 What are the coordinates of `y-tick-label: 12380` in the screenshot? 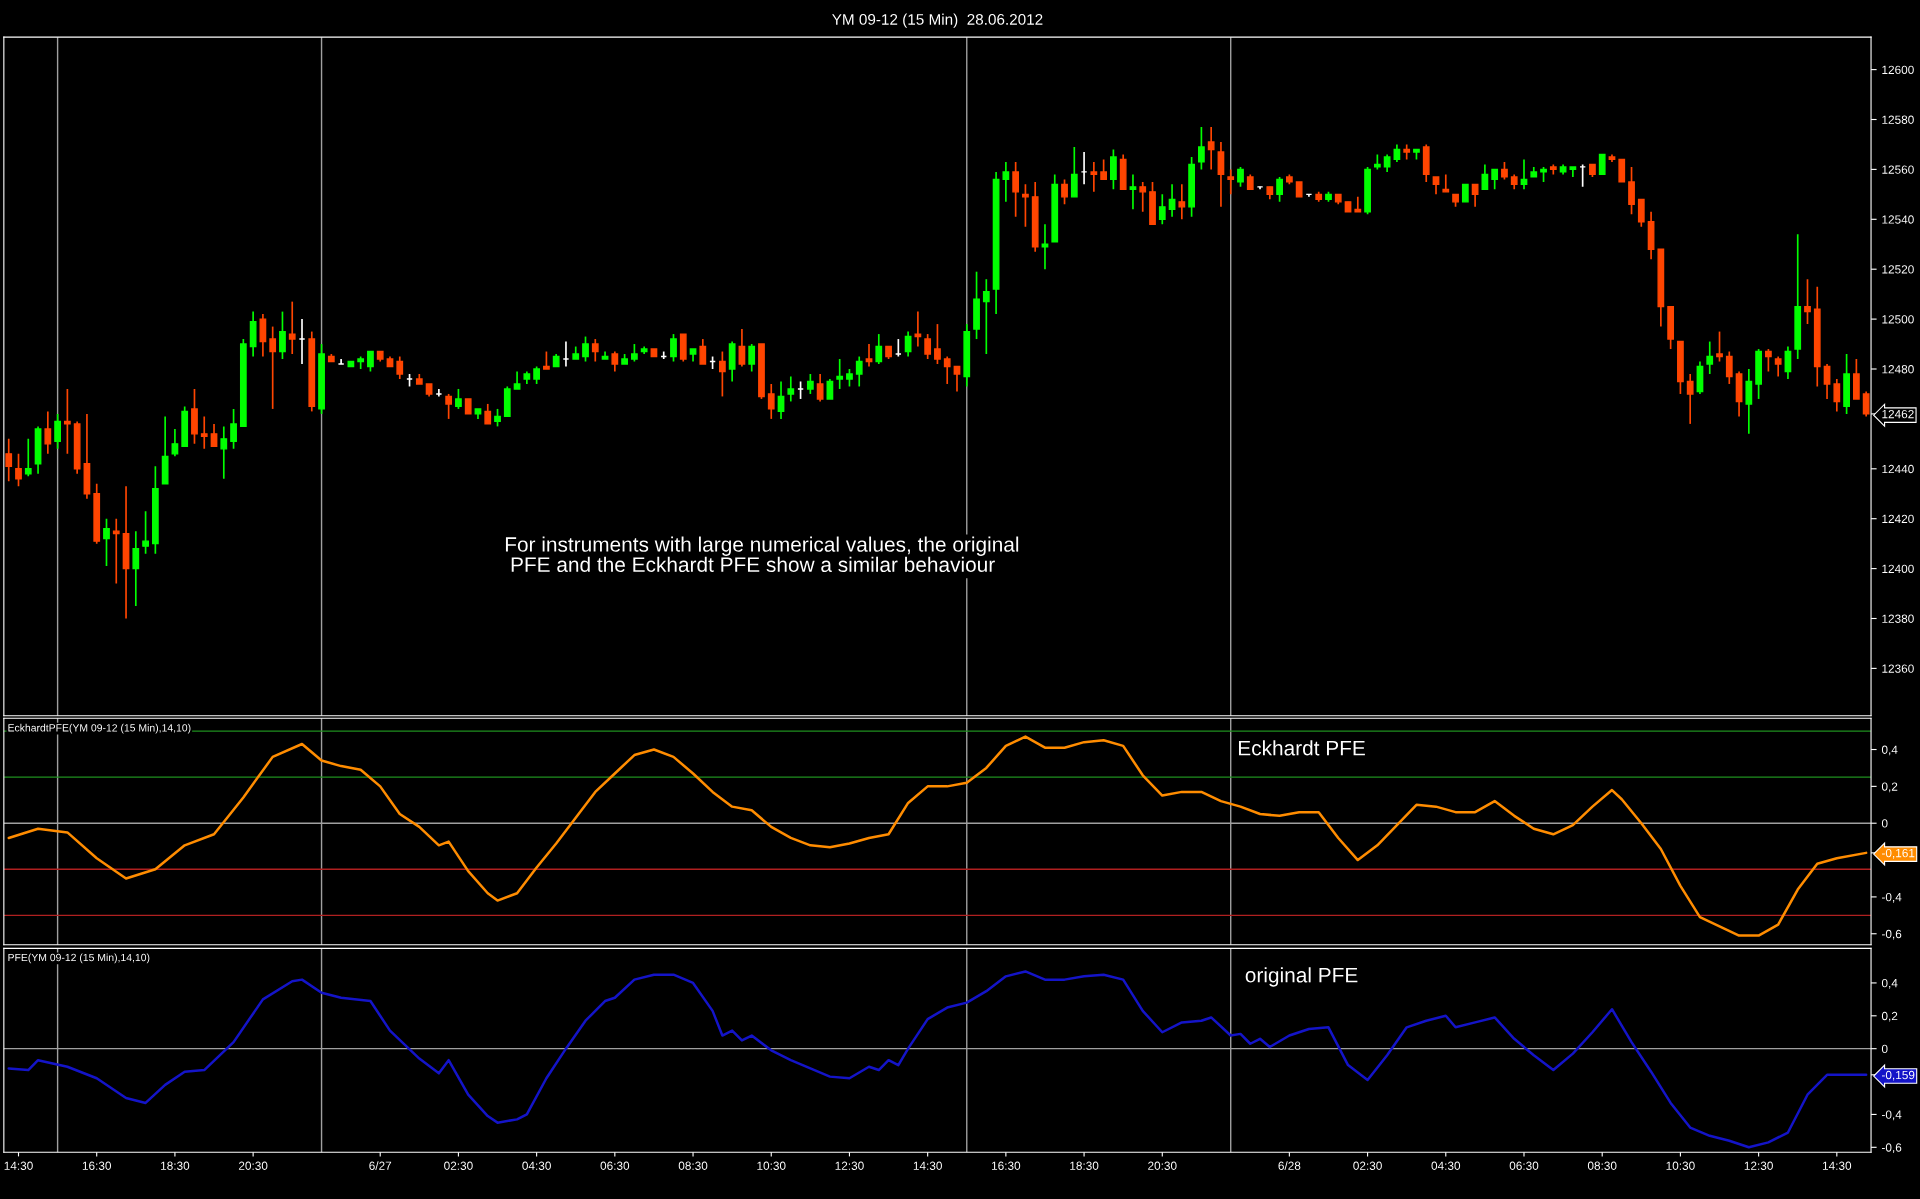 It's located at (1898, 618).